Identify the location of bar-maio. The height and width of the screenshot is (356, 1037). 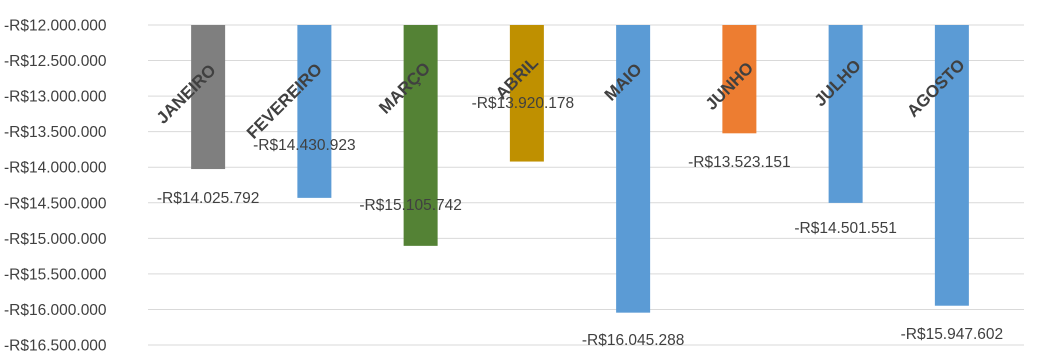
(633, 169).